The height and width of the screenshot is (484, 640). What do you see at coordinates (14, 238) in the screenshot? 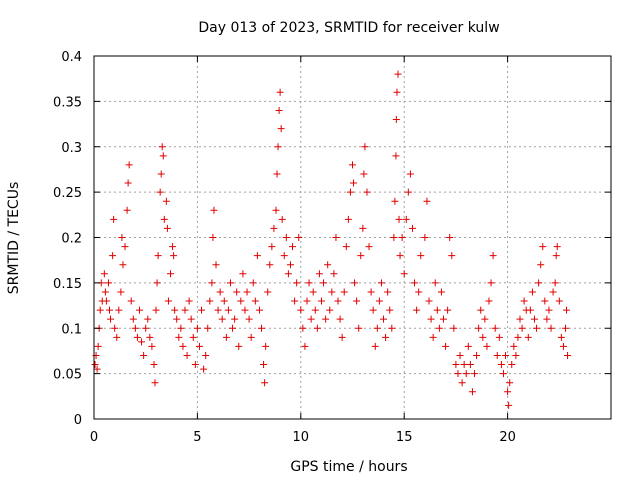
I see `y-axis-label: SRMTID / TECUs` at bounding box center [14, 238].